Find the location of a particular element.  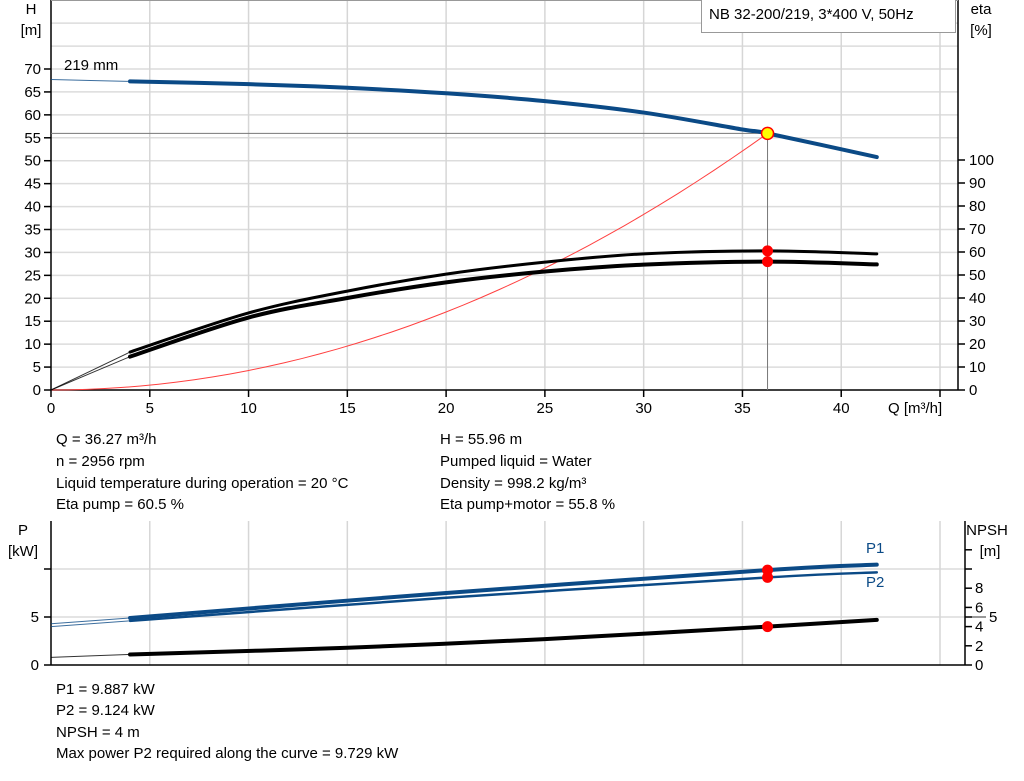

info-npsh: NPSH = 4 m is located at coordinates (98, 732).